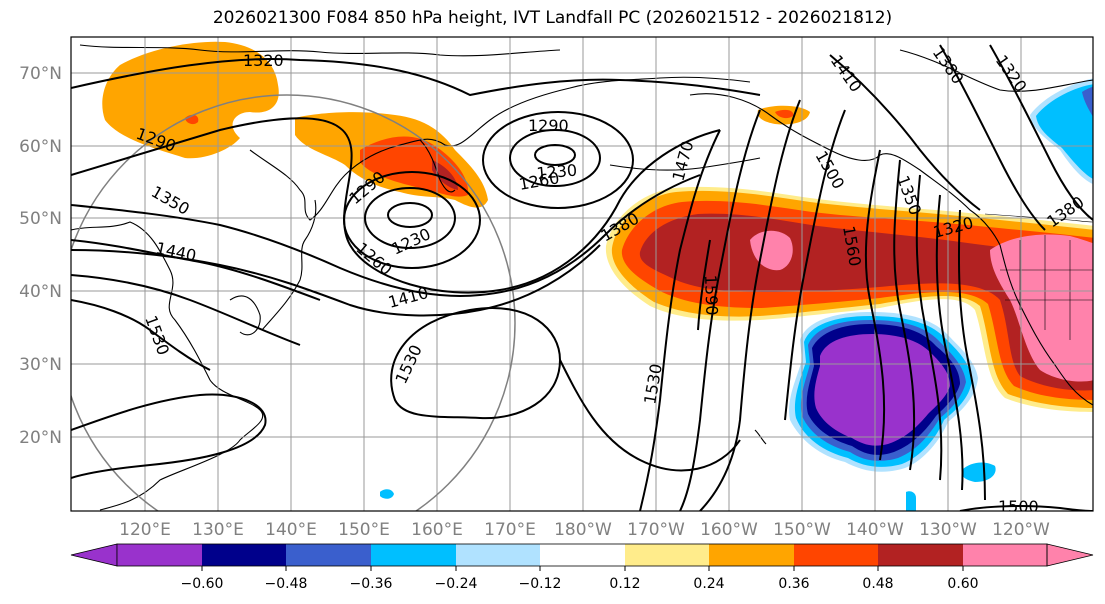 This screenshot has height=604, width=1105. I want to click on ivt-fill-pink-ar-coast, so click(1041, 308).